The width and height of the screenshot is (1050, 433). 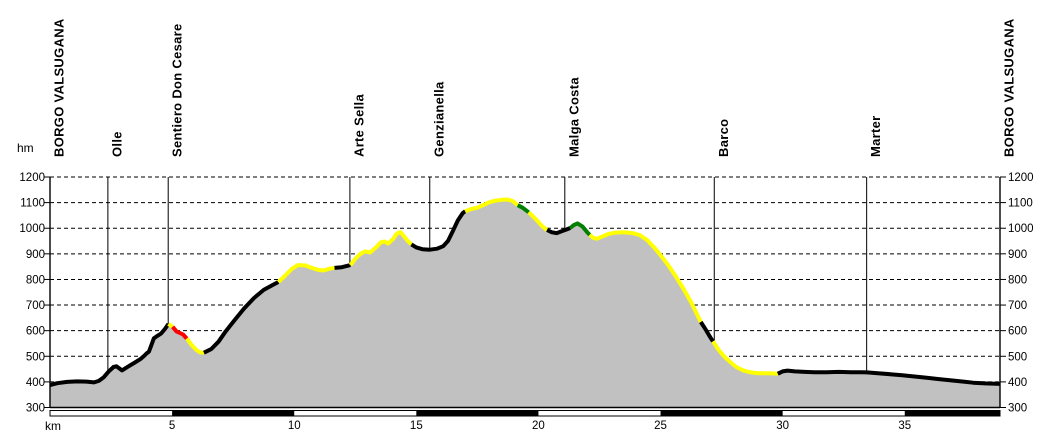 What do you see at coordinates (35, 383) in the screenshot?
I see `y-tick-label-left-400: 400` at bounding box center [35, 383].